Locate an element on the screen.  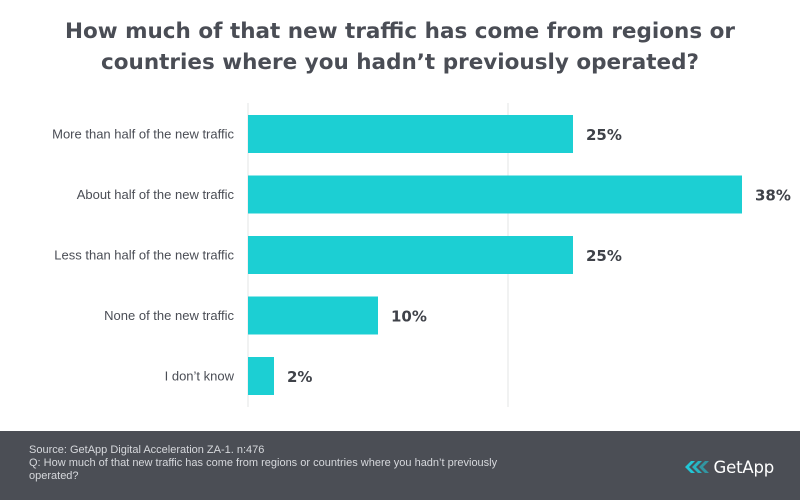
brand-logo: GetApp is located at coordinates (729, 467).